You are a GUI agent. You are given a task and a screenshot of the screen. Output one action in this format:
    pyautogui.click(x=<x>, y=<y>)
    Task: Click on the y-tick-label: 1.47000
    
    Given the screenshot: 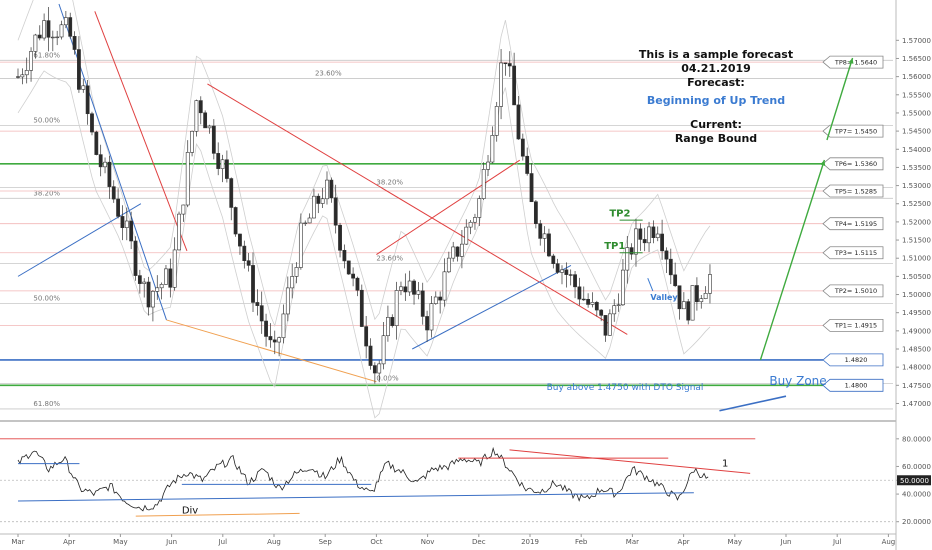 What is the action you would take?
    pyautogui.click(x=916, y=404)
    